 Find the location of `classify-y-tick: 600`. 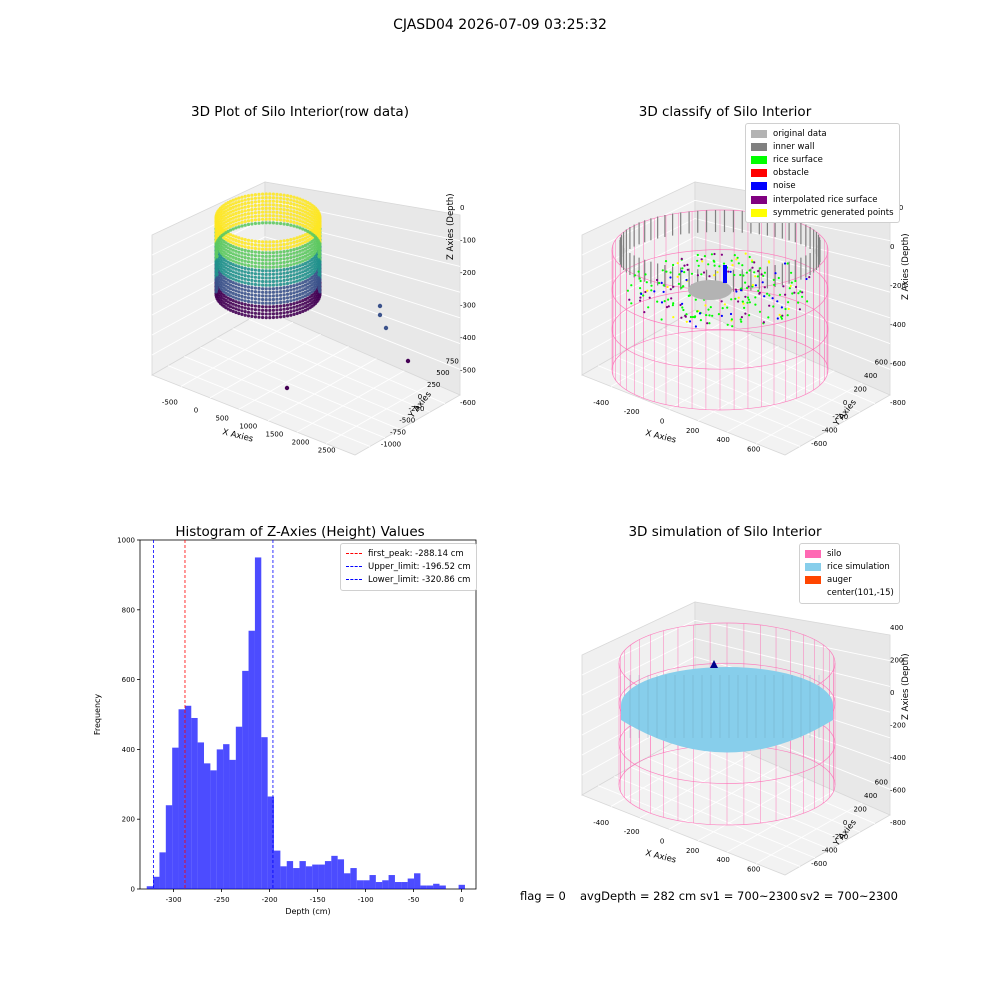

classify-y-tick: 600 is located at coordinates (881, 363).